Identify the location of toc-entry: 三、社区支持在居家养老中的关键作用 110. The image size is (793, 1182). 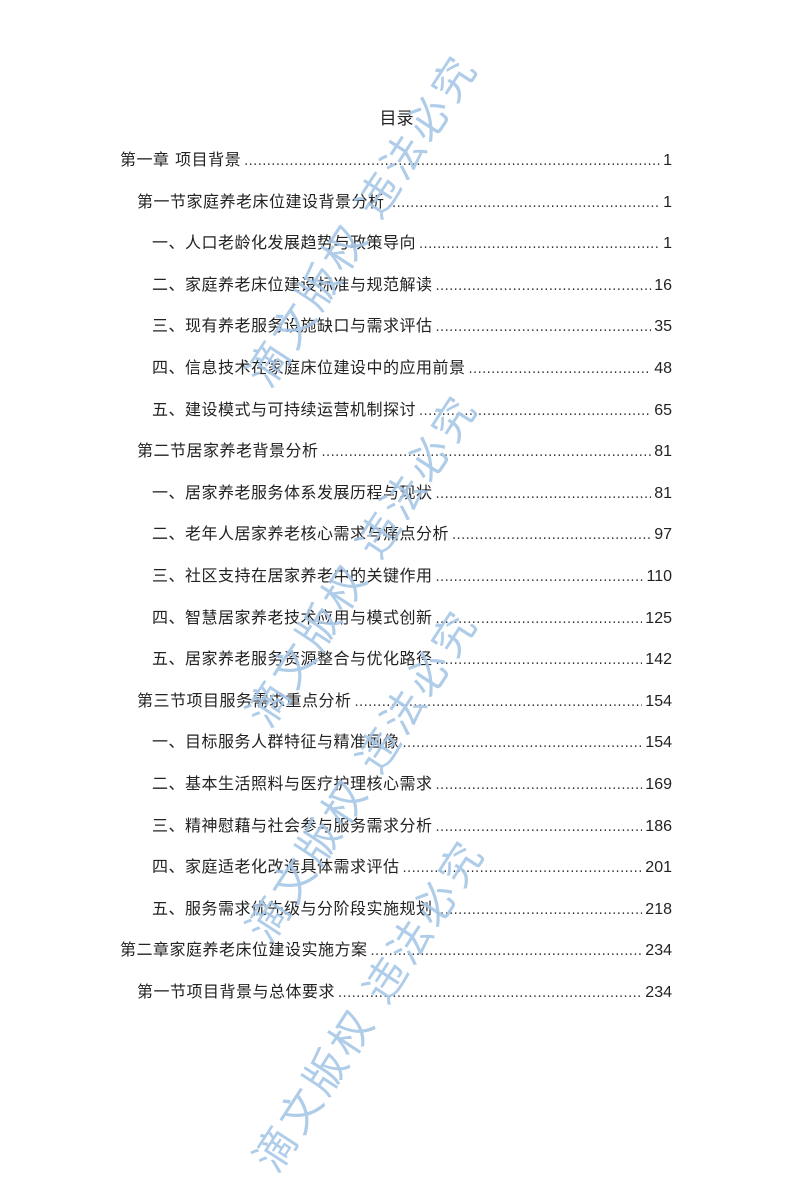
(412, 574).